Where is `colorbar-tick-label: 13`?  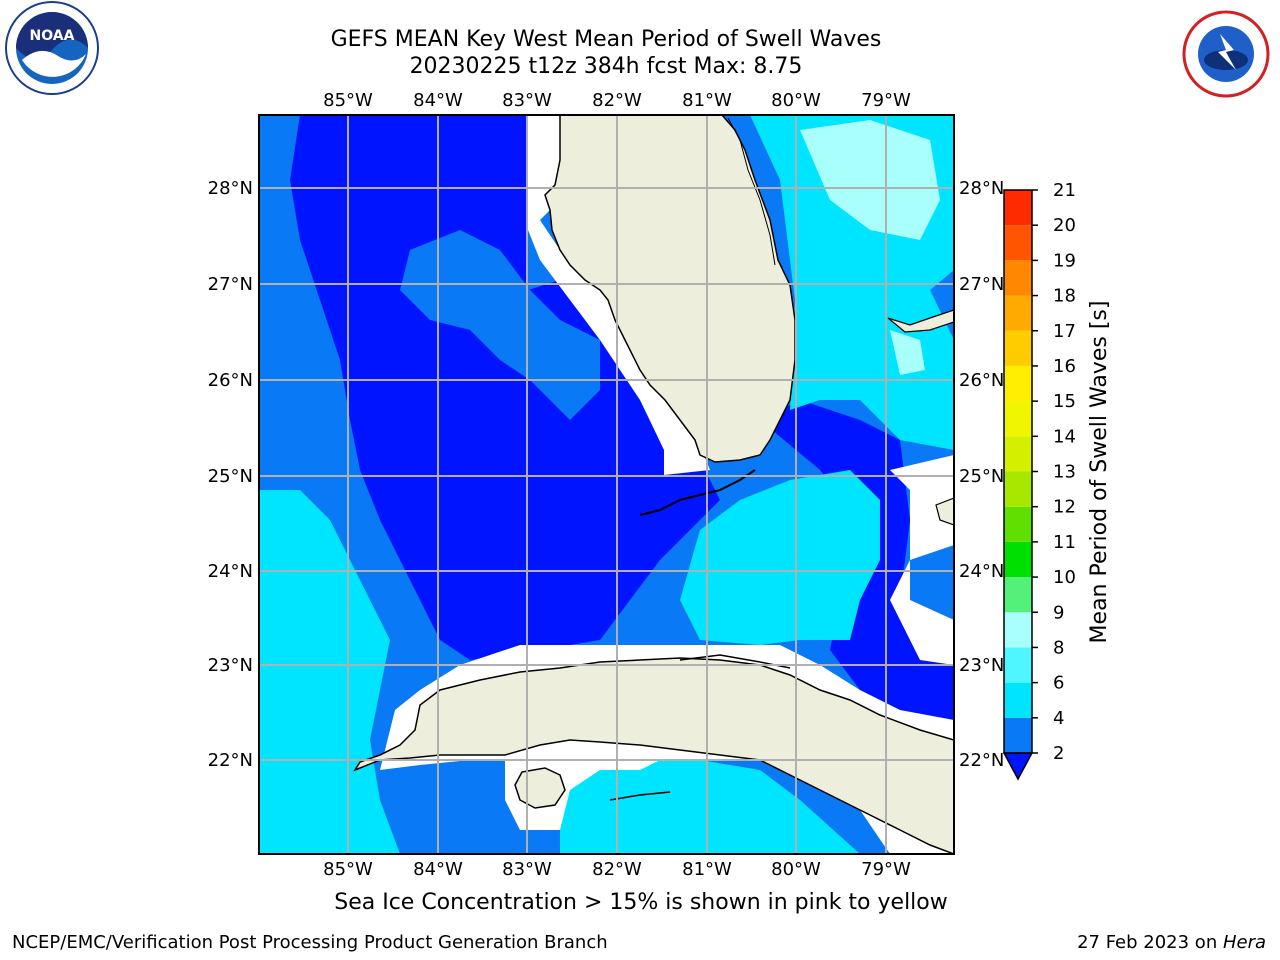
colorbar-tick-label: 13 is located at coordinates (1064, 472).